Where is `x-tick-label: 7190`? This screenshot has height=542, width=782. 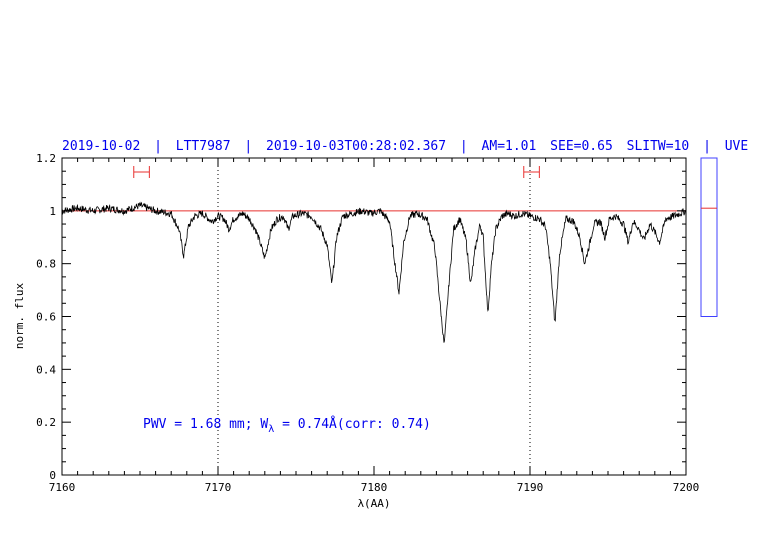 x-tick-label: 7190 is located at coordinates (530, 487).